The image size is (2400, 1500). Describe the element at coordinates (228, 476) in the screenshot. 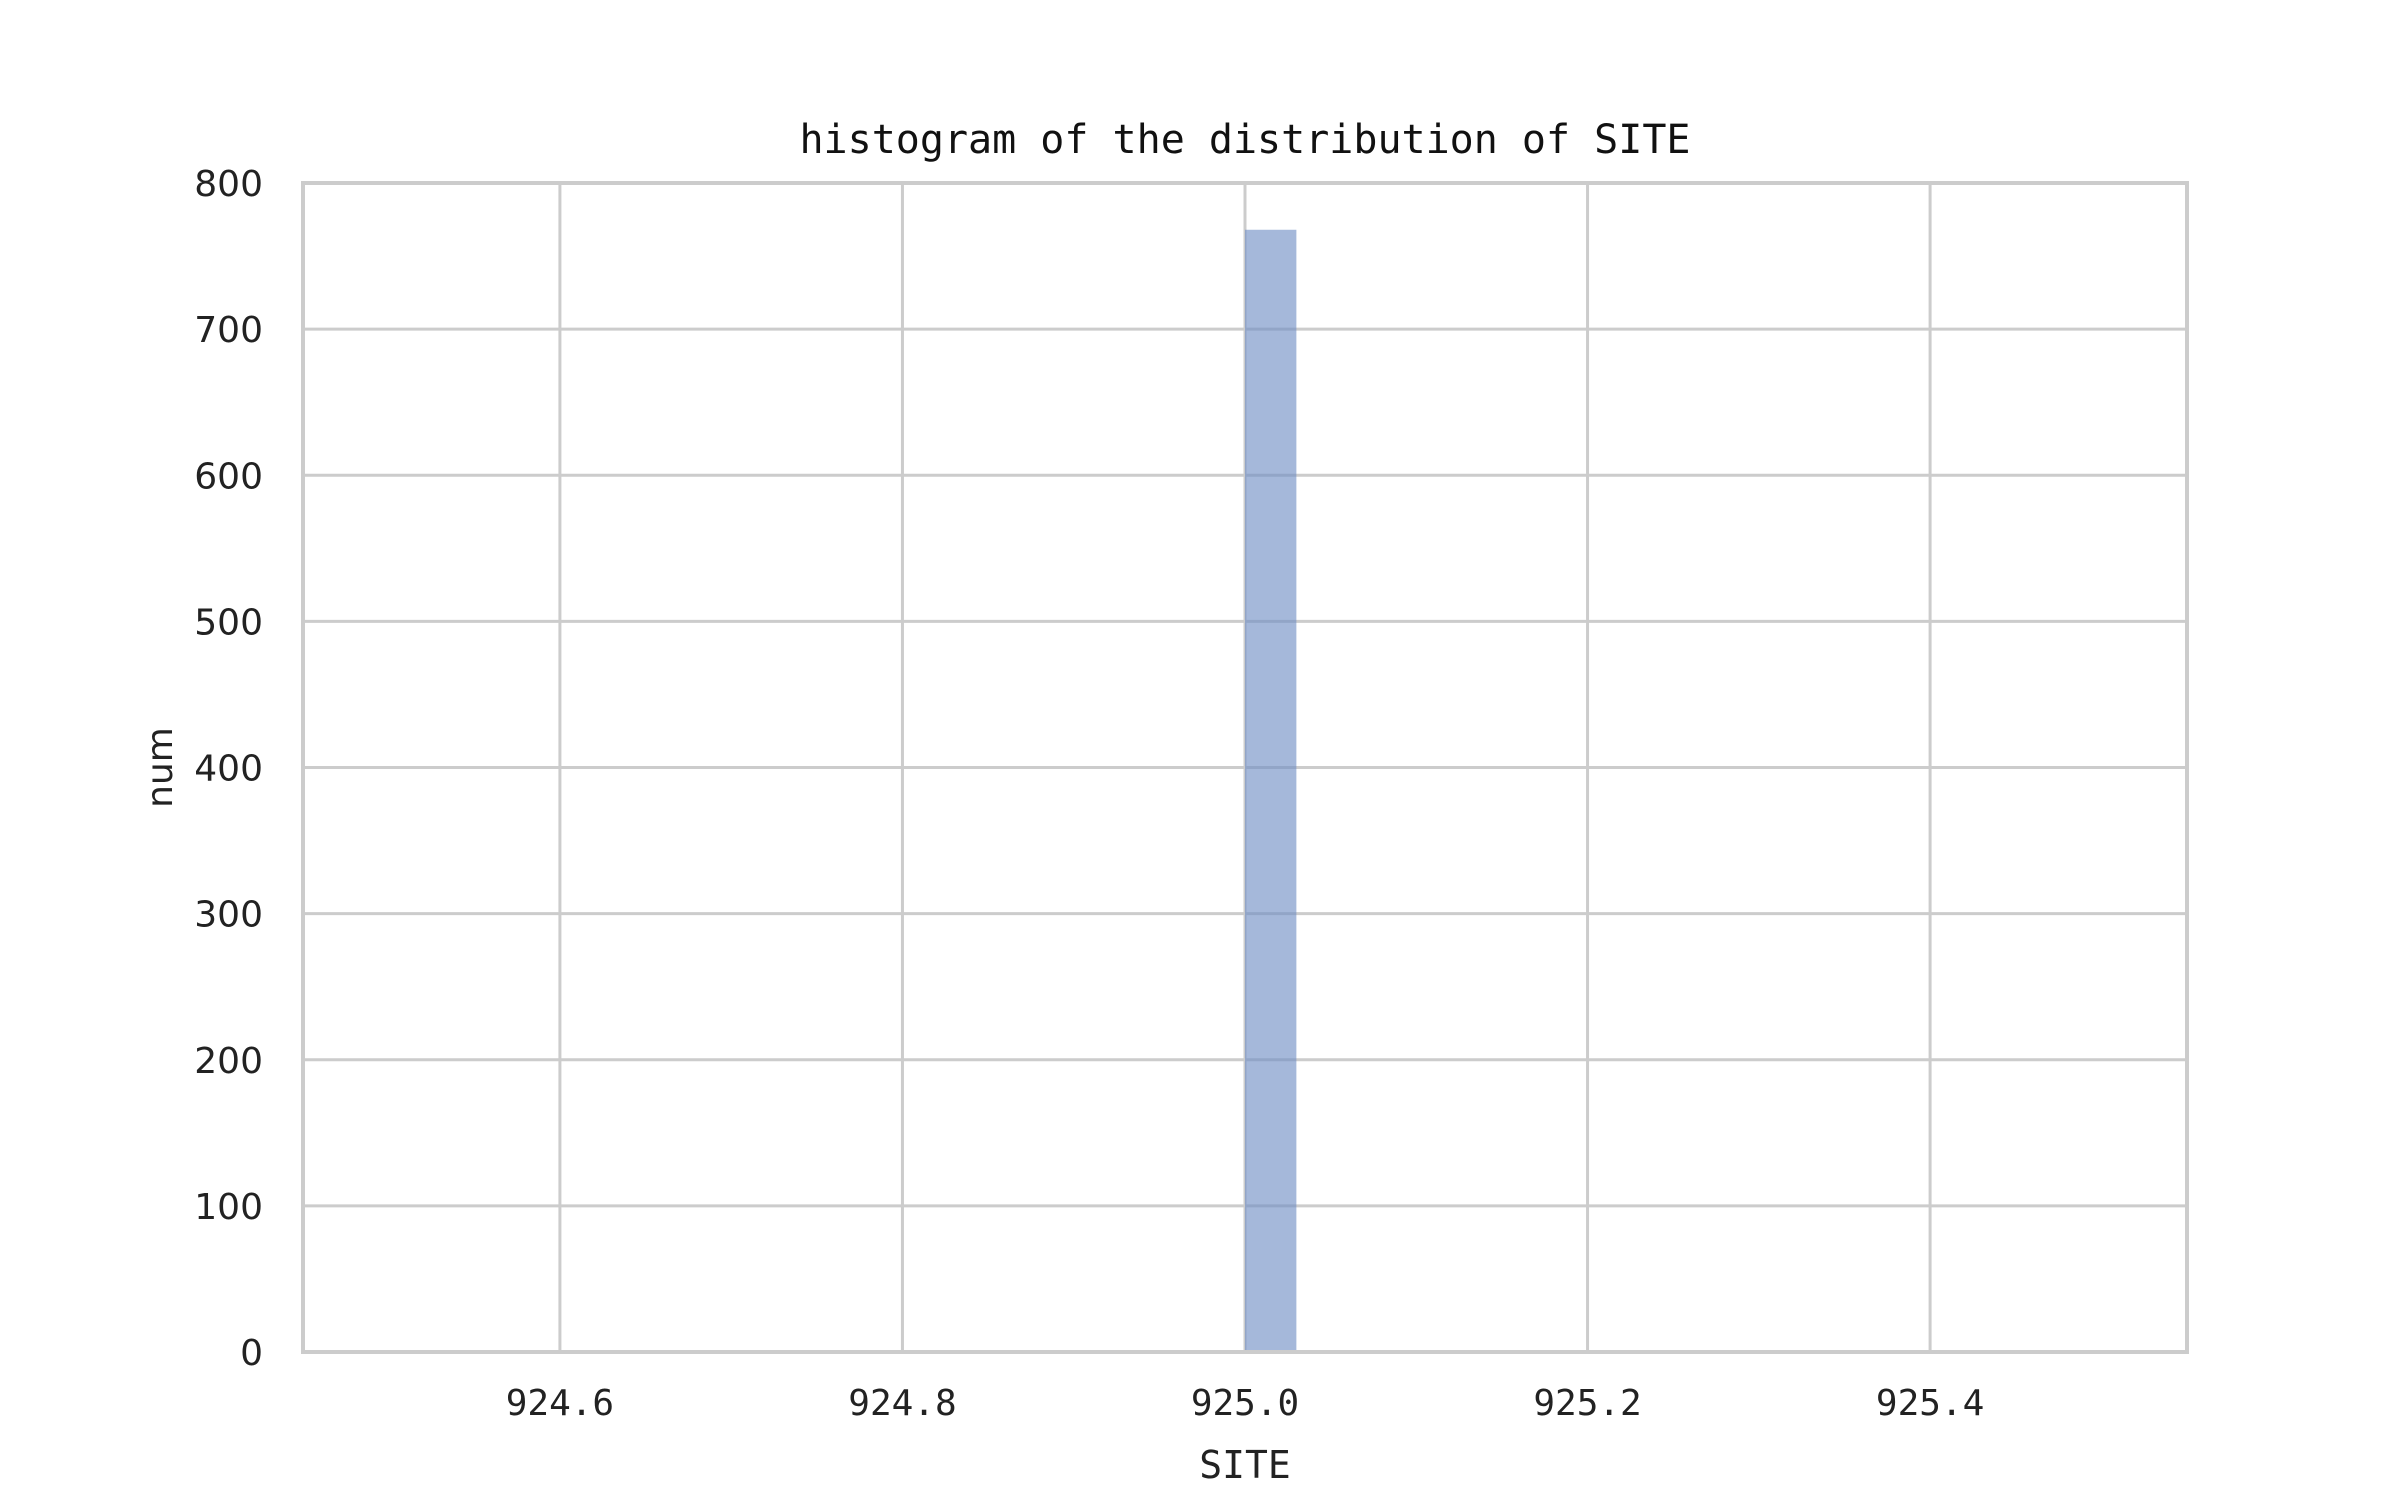

I see `y-tick-label: 600` at that location.